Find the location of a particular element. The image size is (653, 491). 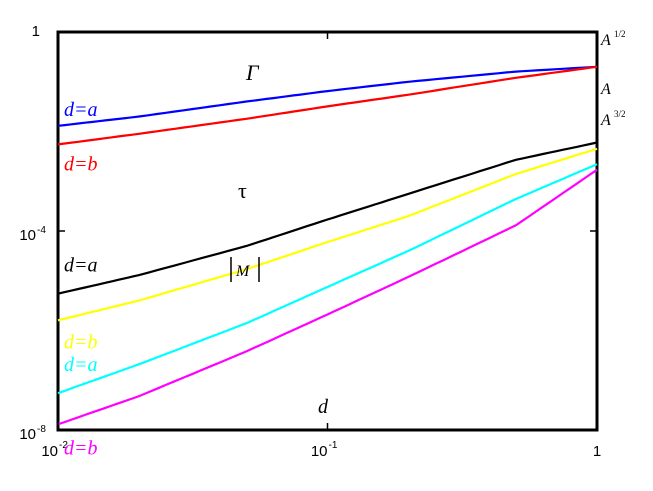

y-tick-label: 10 -8 is located at coordinates (32, 433).